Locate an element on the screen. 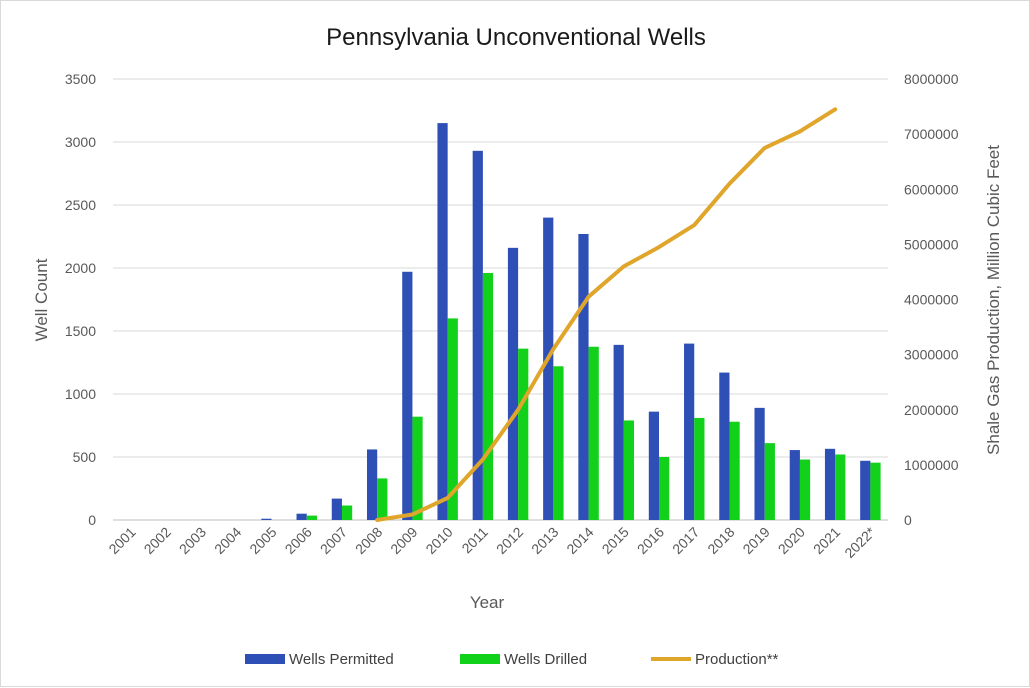  y2-tick-label: 0 is located at coordinates (908, 520).